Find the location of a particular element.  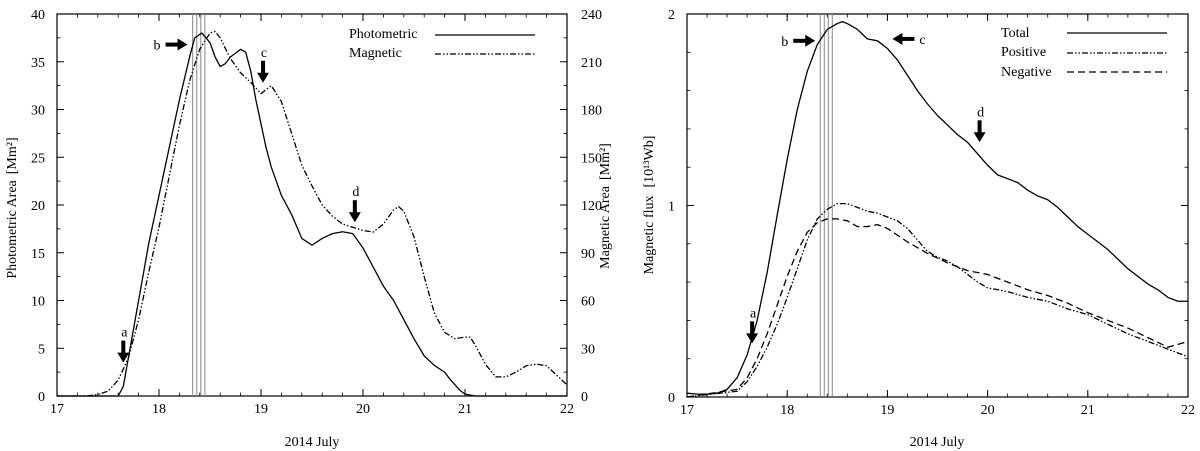

left-annotations: a b c d is located at coordinates (239, 200).